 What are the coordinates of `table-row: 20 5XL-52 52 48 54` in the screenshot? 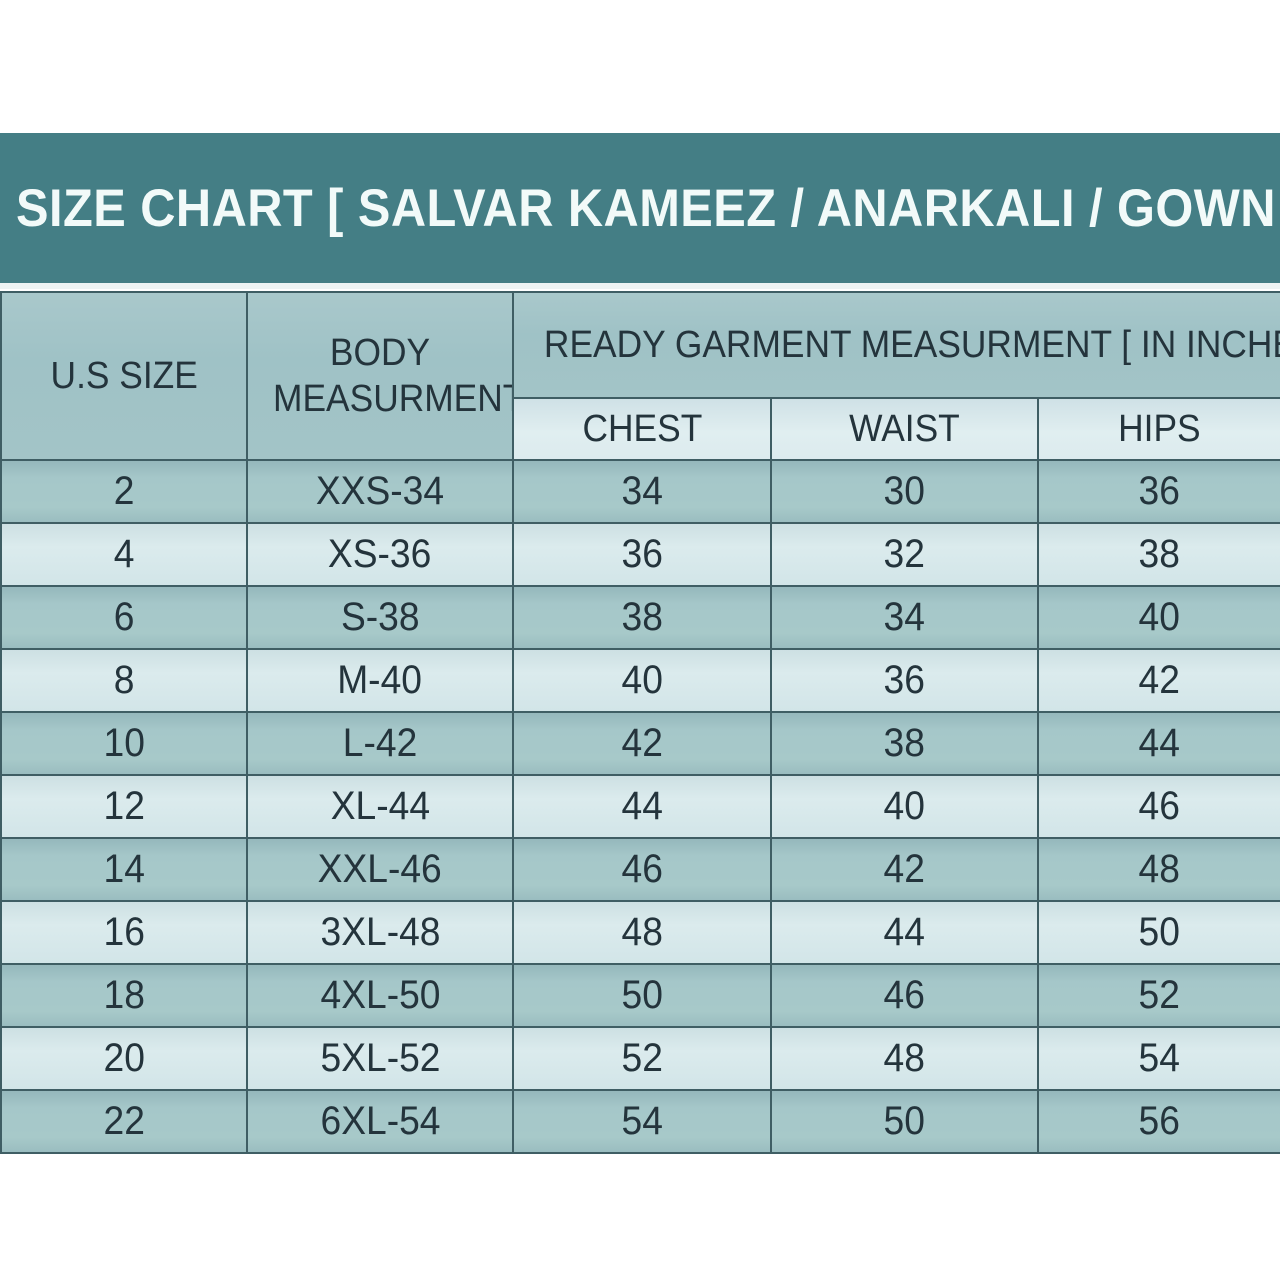 It's located at (640, 1058).